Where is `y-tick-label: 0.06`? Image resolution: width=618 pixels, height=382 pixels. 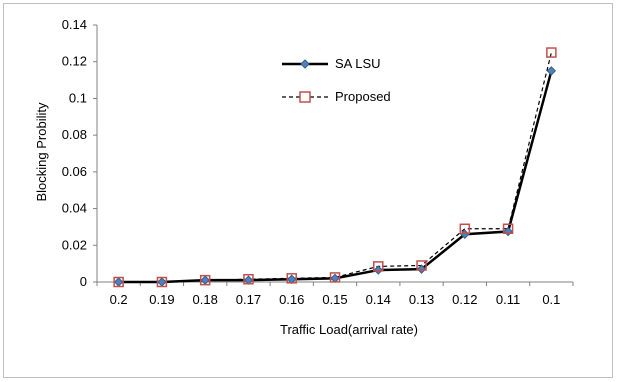 y-tick-label: 0.06 is located at coordinates (74, 171).